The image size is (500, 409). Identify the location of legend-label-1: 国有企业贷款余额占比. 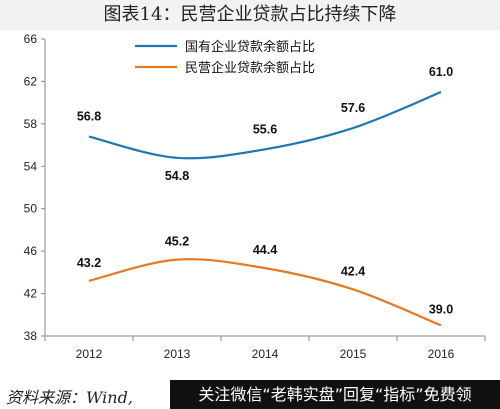
(250, 47).